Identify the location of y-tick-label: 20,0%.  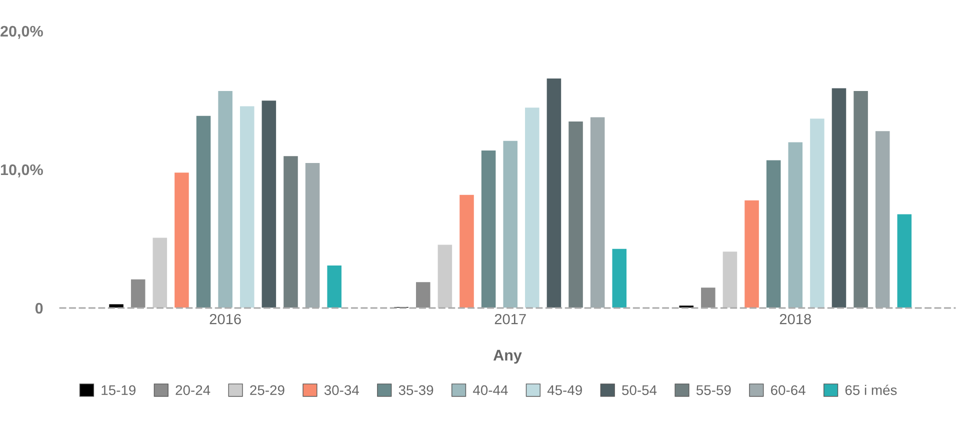
(21, 32).